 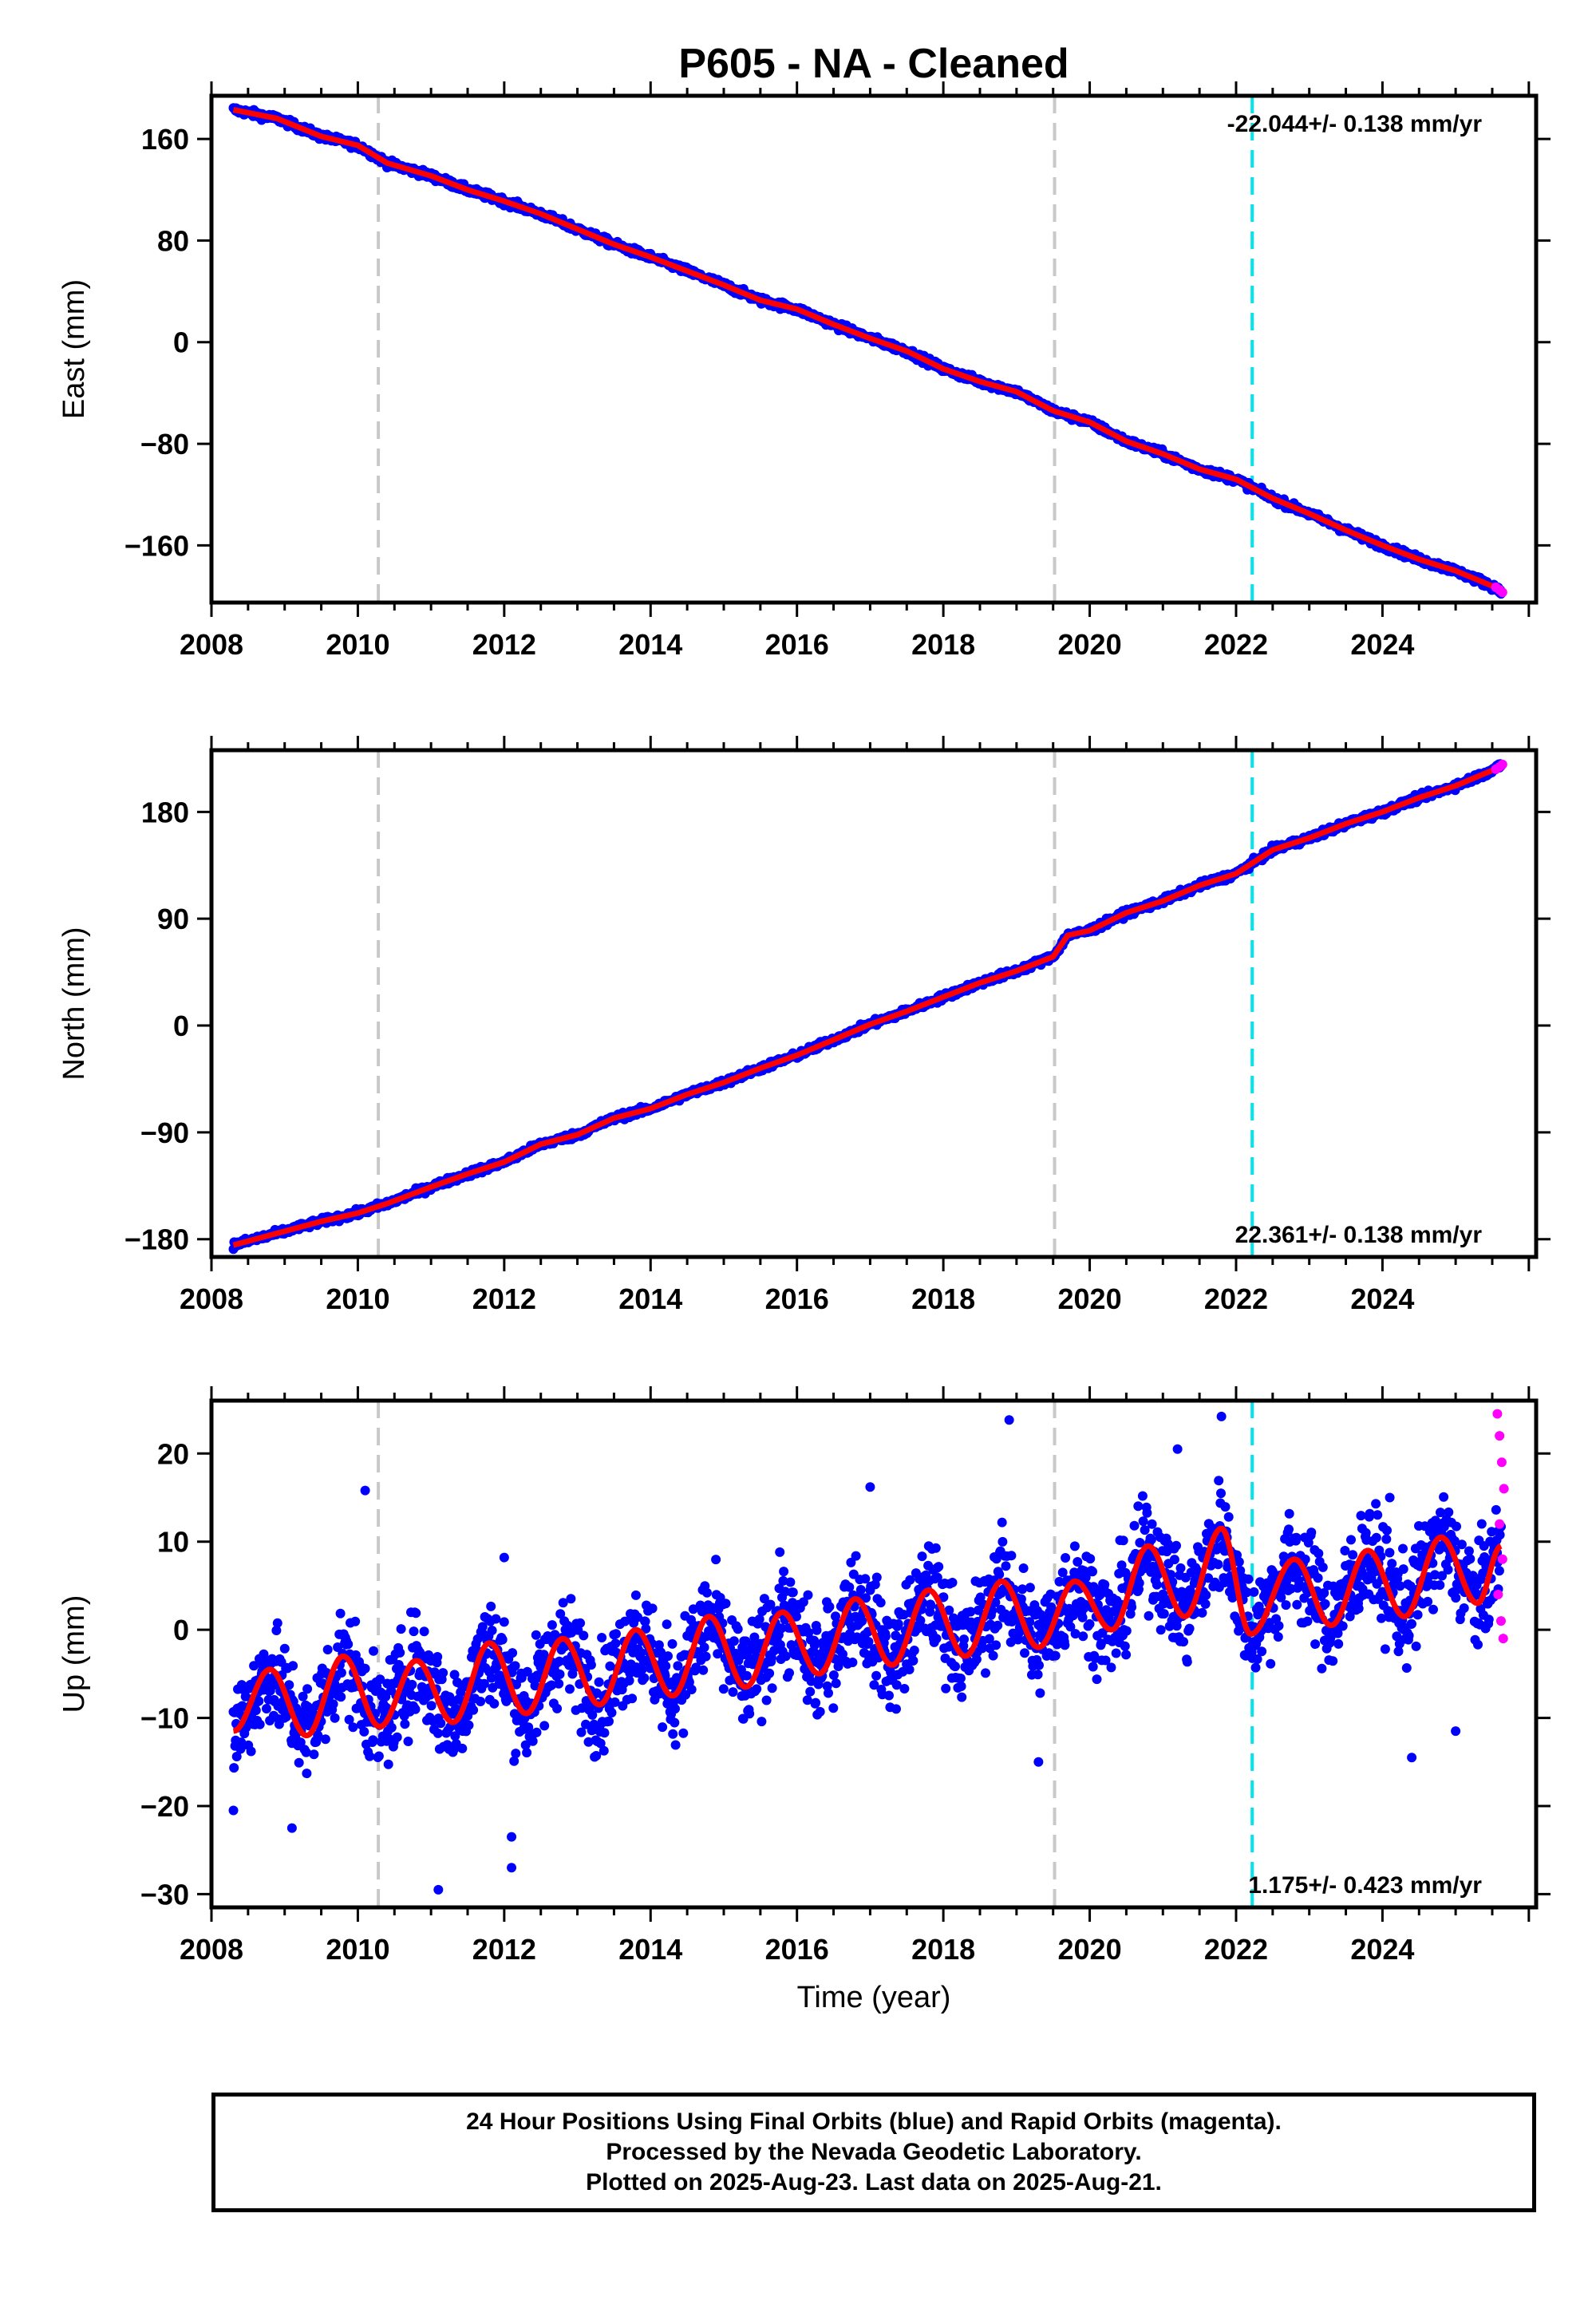 What do you see at coordinates (1090, 1298) in the screenshot?
I see `x-tick-label: 2020` at bounding box center [1090, 1298].